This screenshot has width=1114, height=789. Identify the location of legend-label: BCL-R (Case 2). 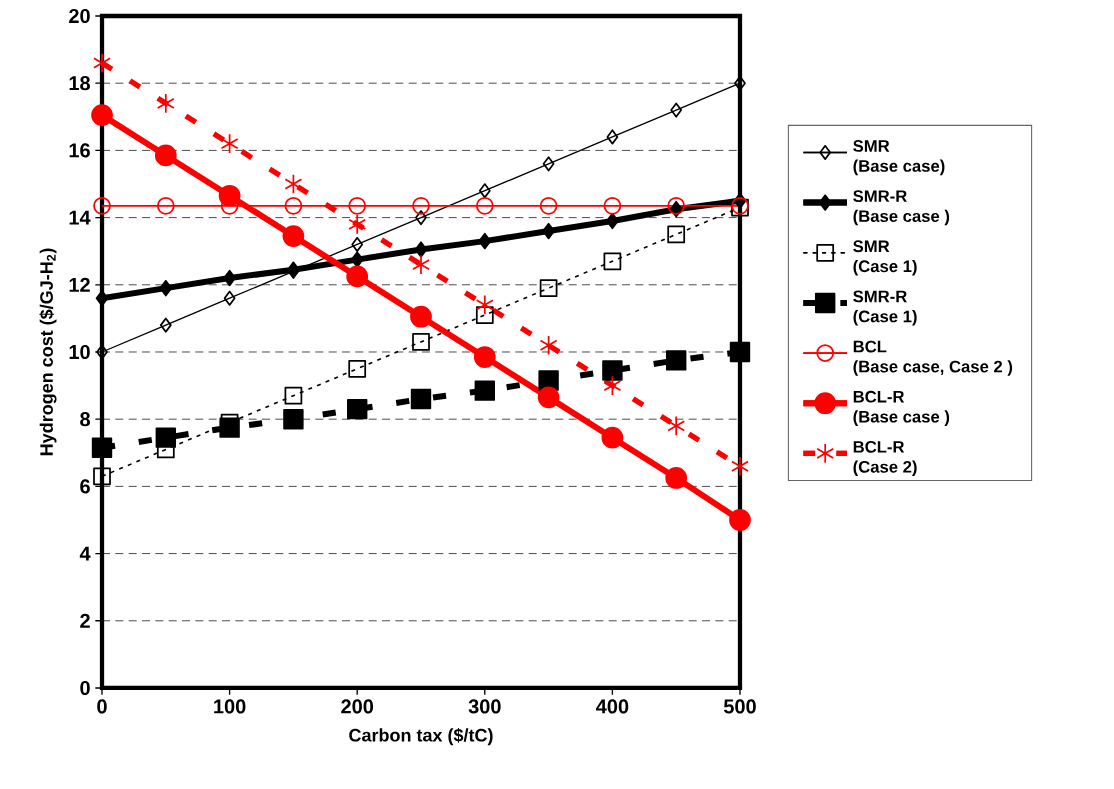
(885, 458).